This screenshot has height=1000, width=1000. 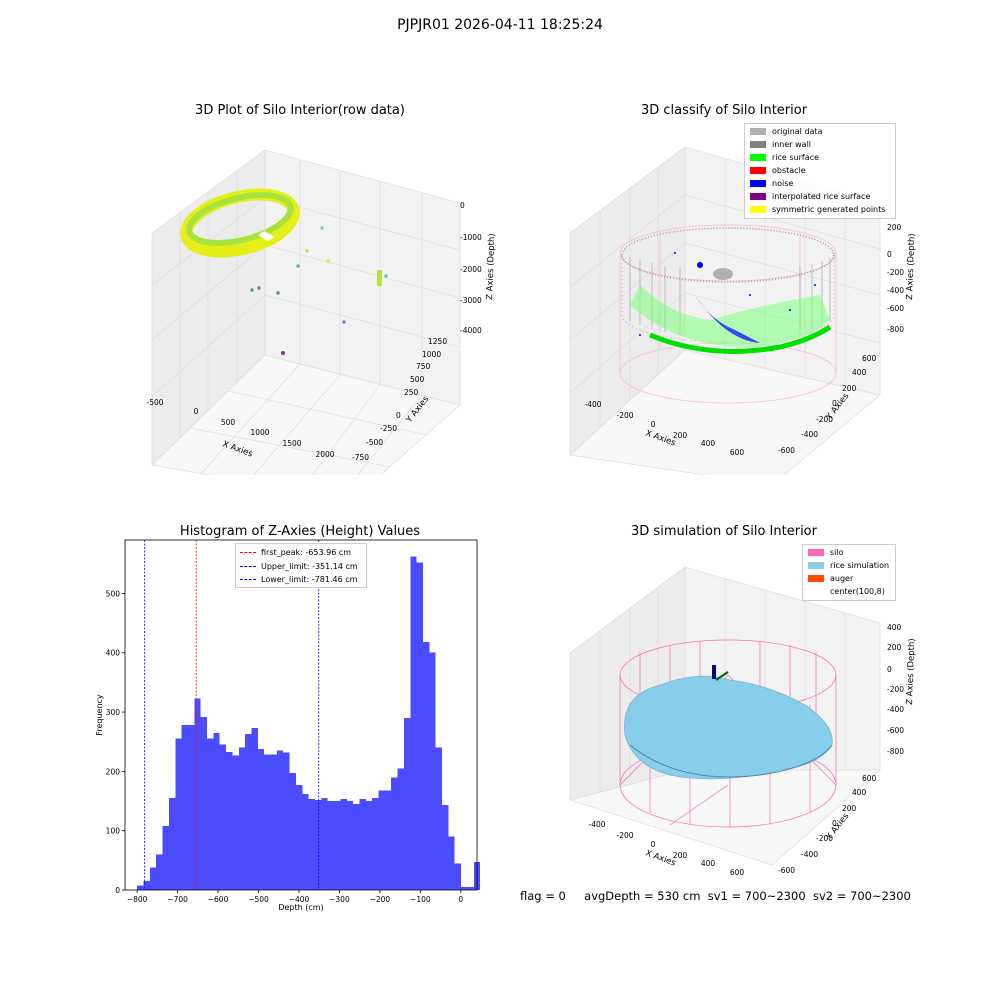 I want to click on histogram-y-tick-label: 200, so click(x=113, y=771).